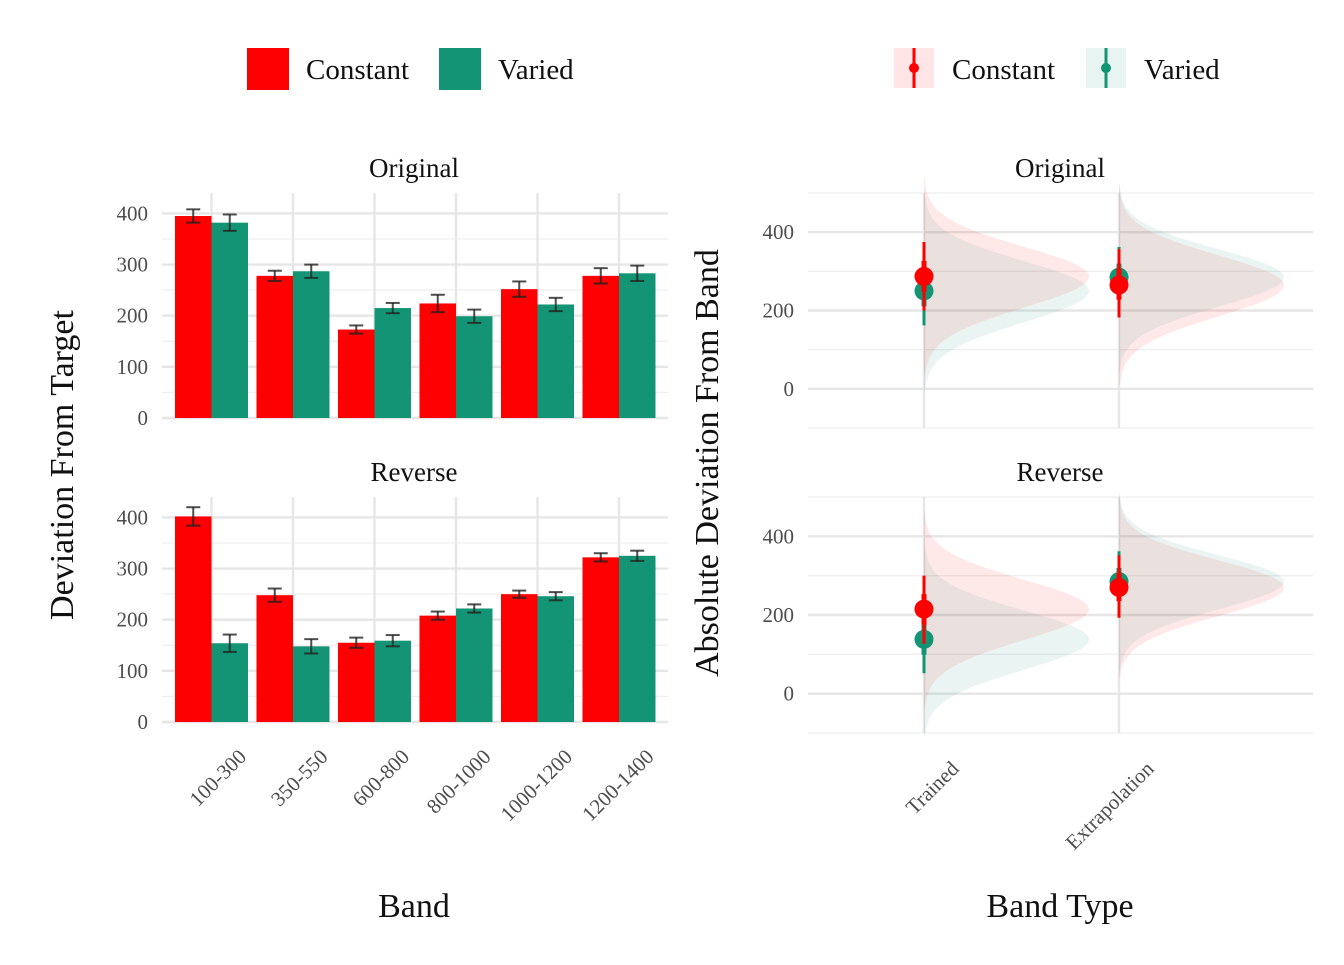  Describe the element at coordinates (357, 70) in the screenshot. I see `legend-label-constant: Constant` at that location.